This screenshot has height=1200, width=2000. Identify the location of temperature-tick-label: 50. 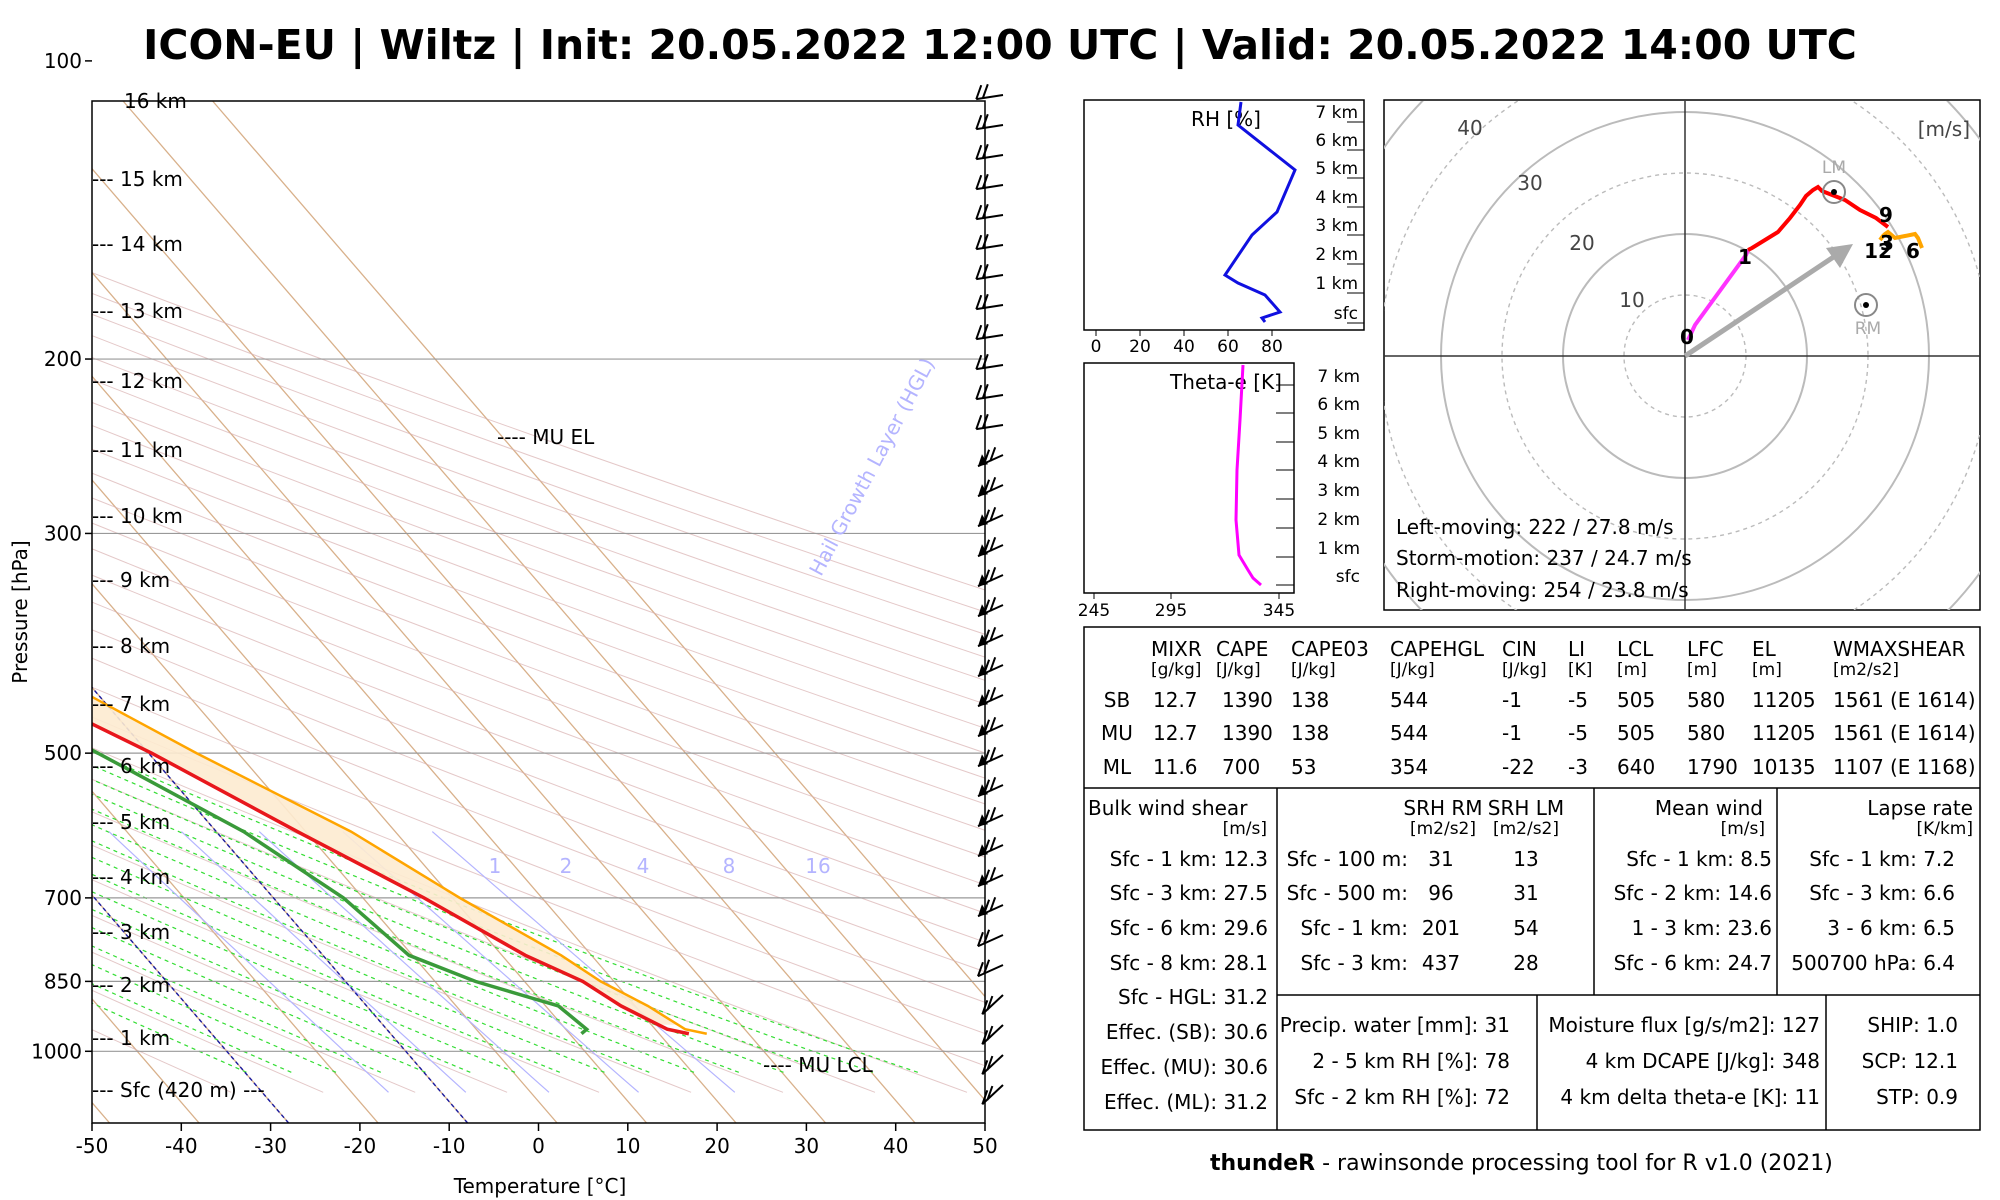
(984, 1146).